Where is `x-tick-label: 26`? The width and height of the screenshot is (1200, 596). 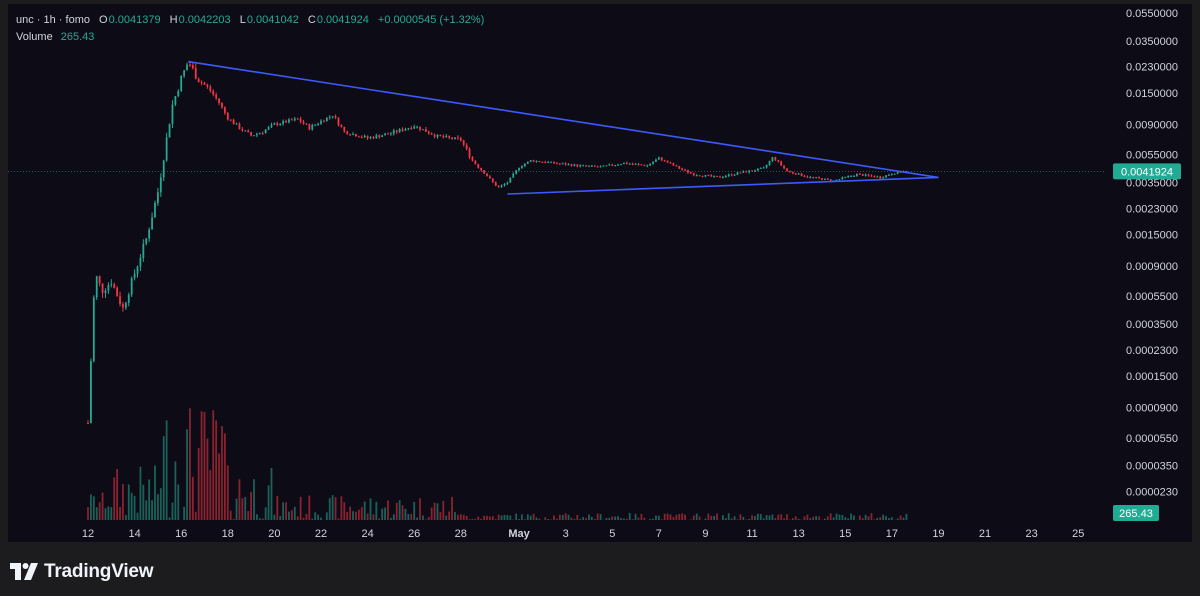
x-tick-label: 26 is located at coordinates (414, 534).